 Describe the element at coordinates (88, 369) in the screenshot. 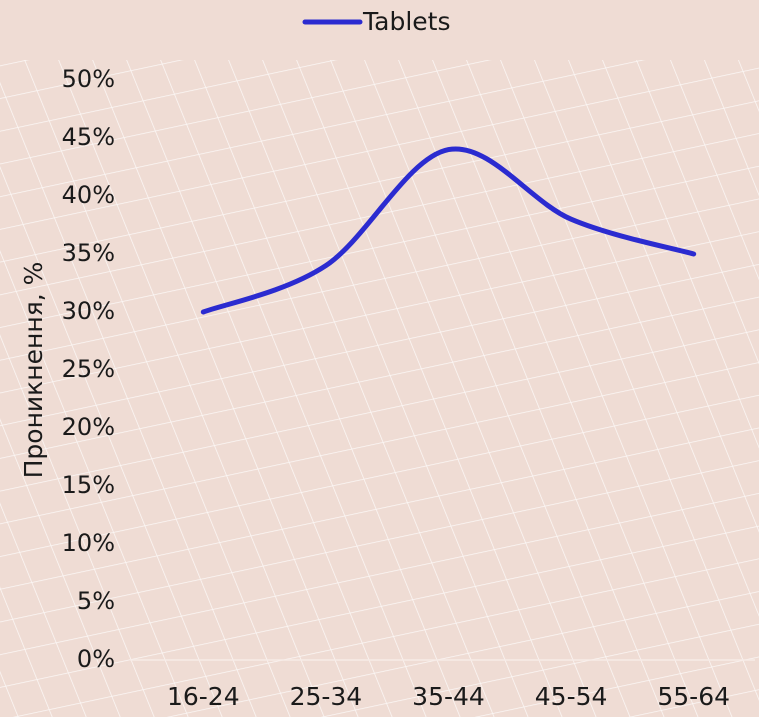

I see `y-tick-label: 25%` at that location.